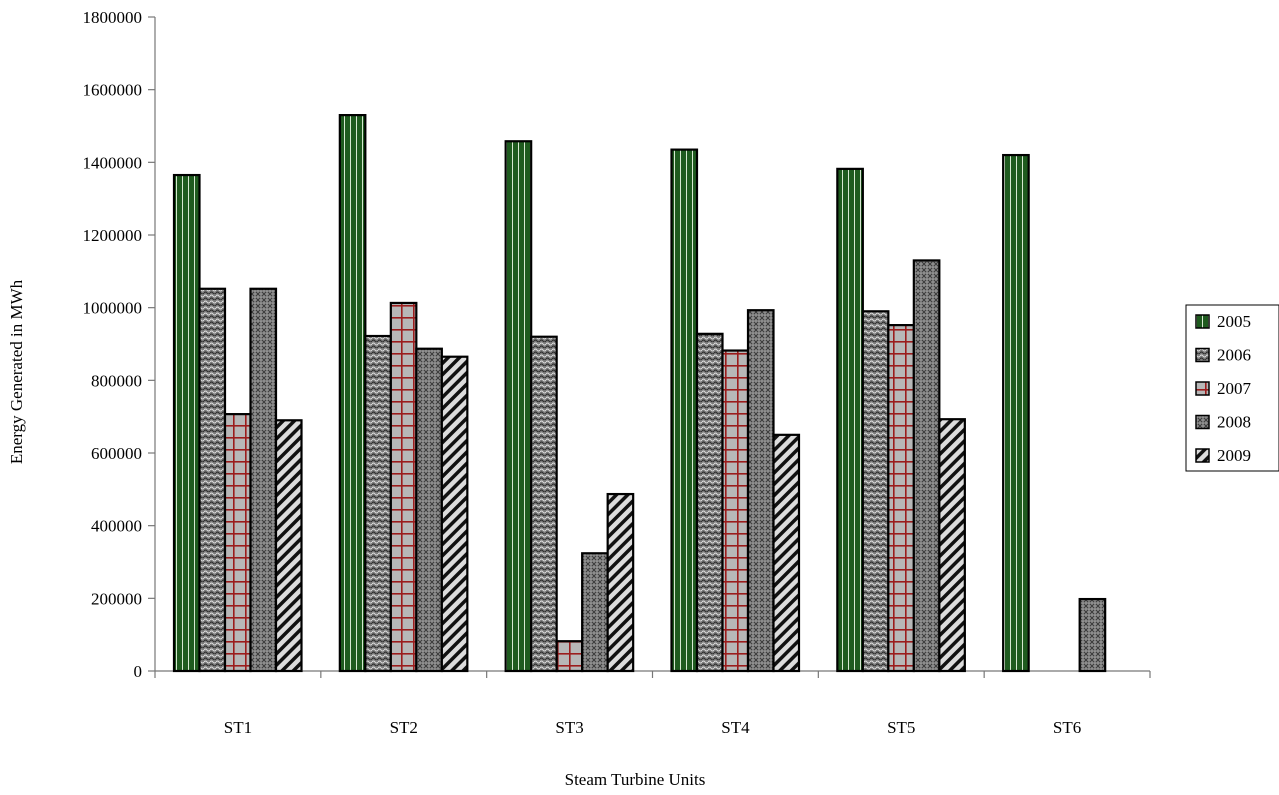 The image size is (1279, 795). What do you see at coordinates (113, 162) in the screenshot?
I see `y-tick-label: 1400000` at bounding box center [113, 162].